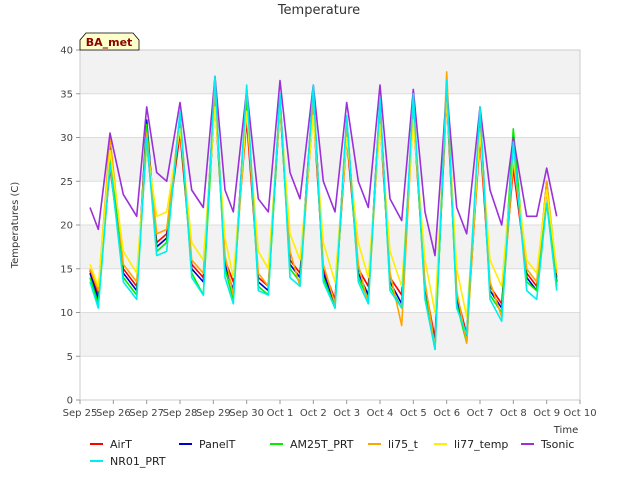 The height and width of the screenshot is (480, 640). I want to click on badge-box, so click(109, 41).